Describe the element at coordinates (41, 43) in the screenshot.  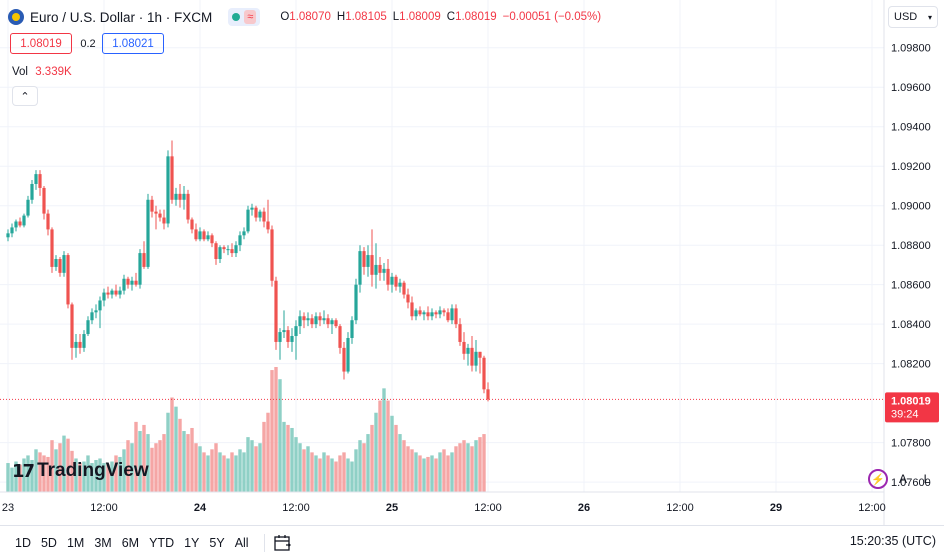
I see `sell-price-button: 1.08019` at that location.